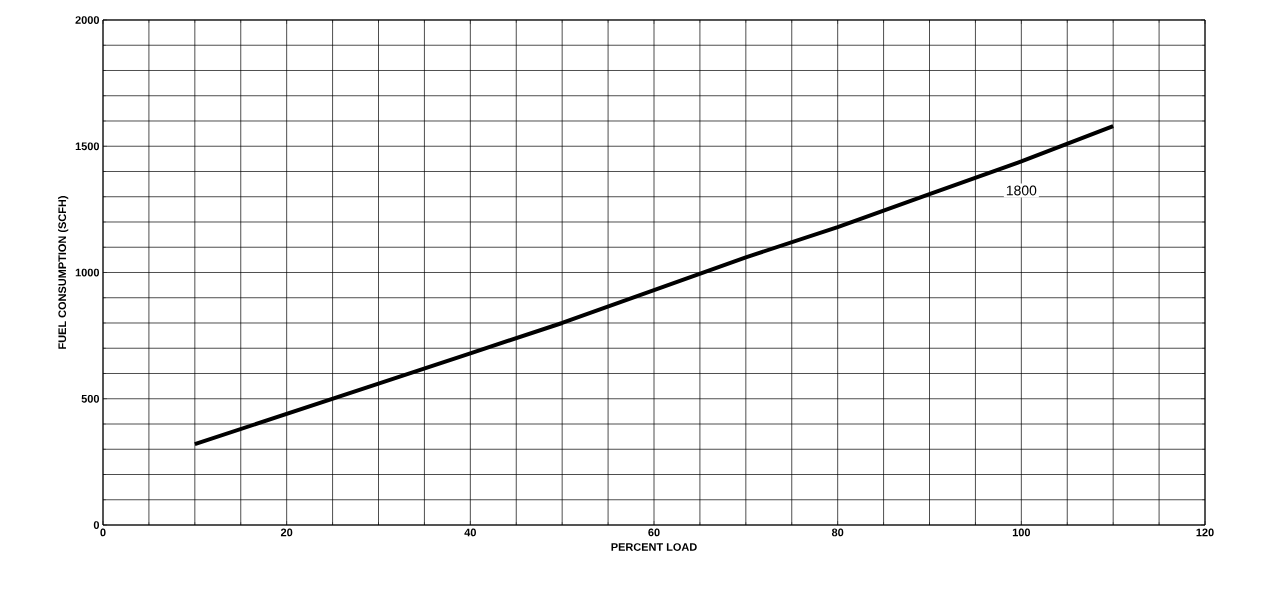 This screenshot has width=1267, height=605. What do you see at coordinates (96, 525) in the screenshot?
I see `y-tick-label: 0` at bounding box center [96, 525].